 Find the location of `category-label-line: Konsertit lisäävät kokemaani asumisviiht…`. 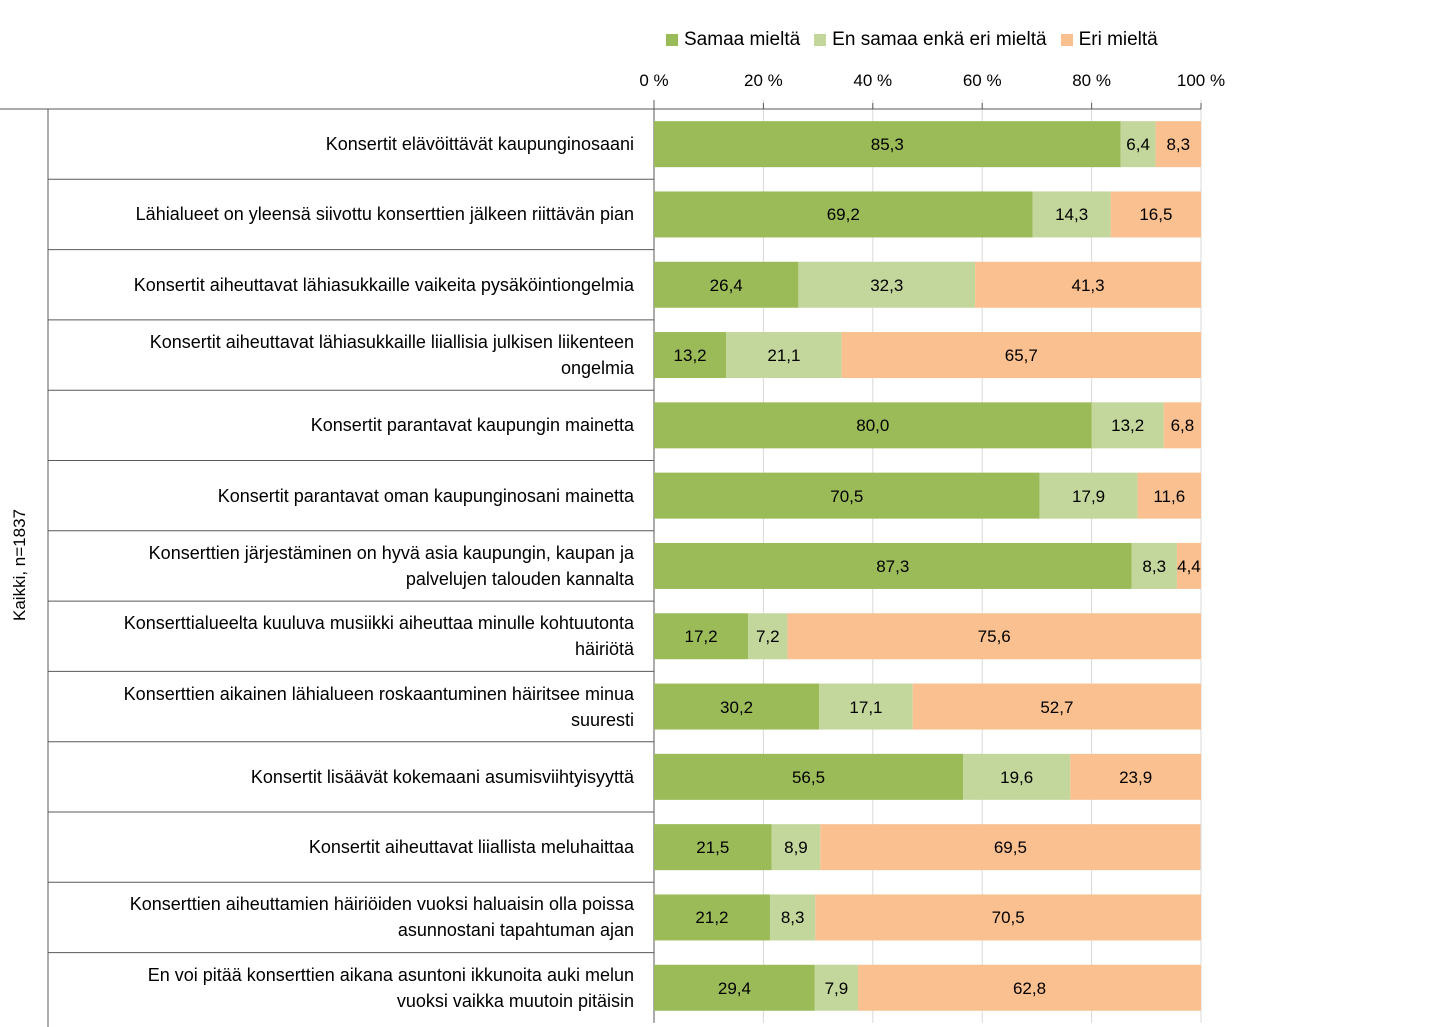

category-label-line: Konsertit lisäävät kokemaani asumisviiht… is located at coordinates (442, 776).